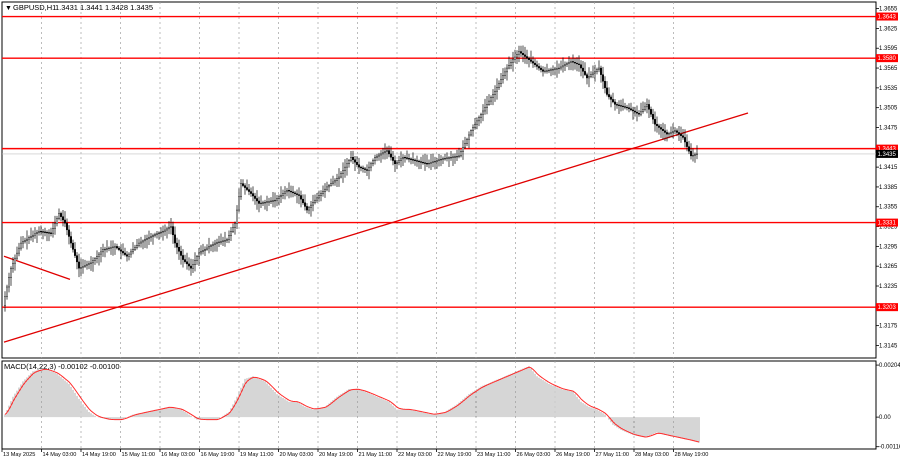 The width and height of the screenshot is (900, 465). I want to click on level-price-label: 1.3203, so click(887, 308).